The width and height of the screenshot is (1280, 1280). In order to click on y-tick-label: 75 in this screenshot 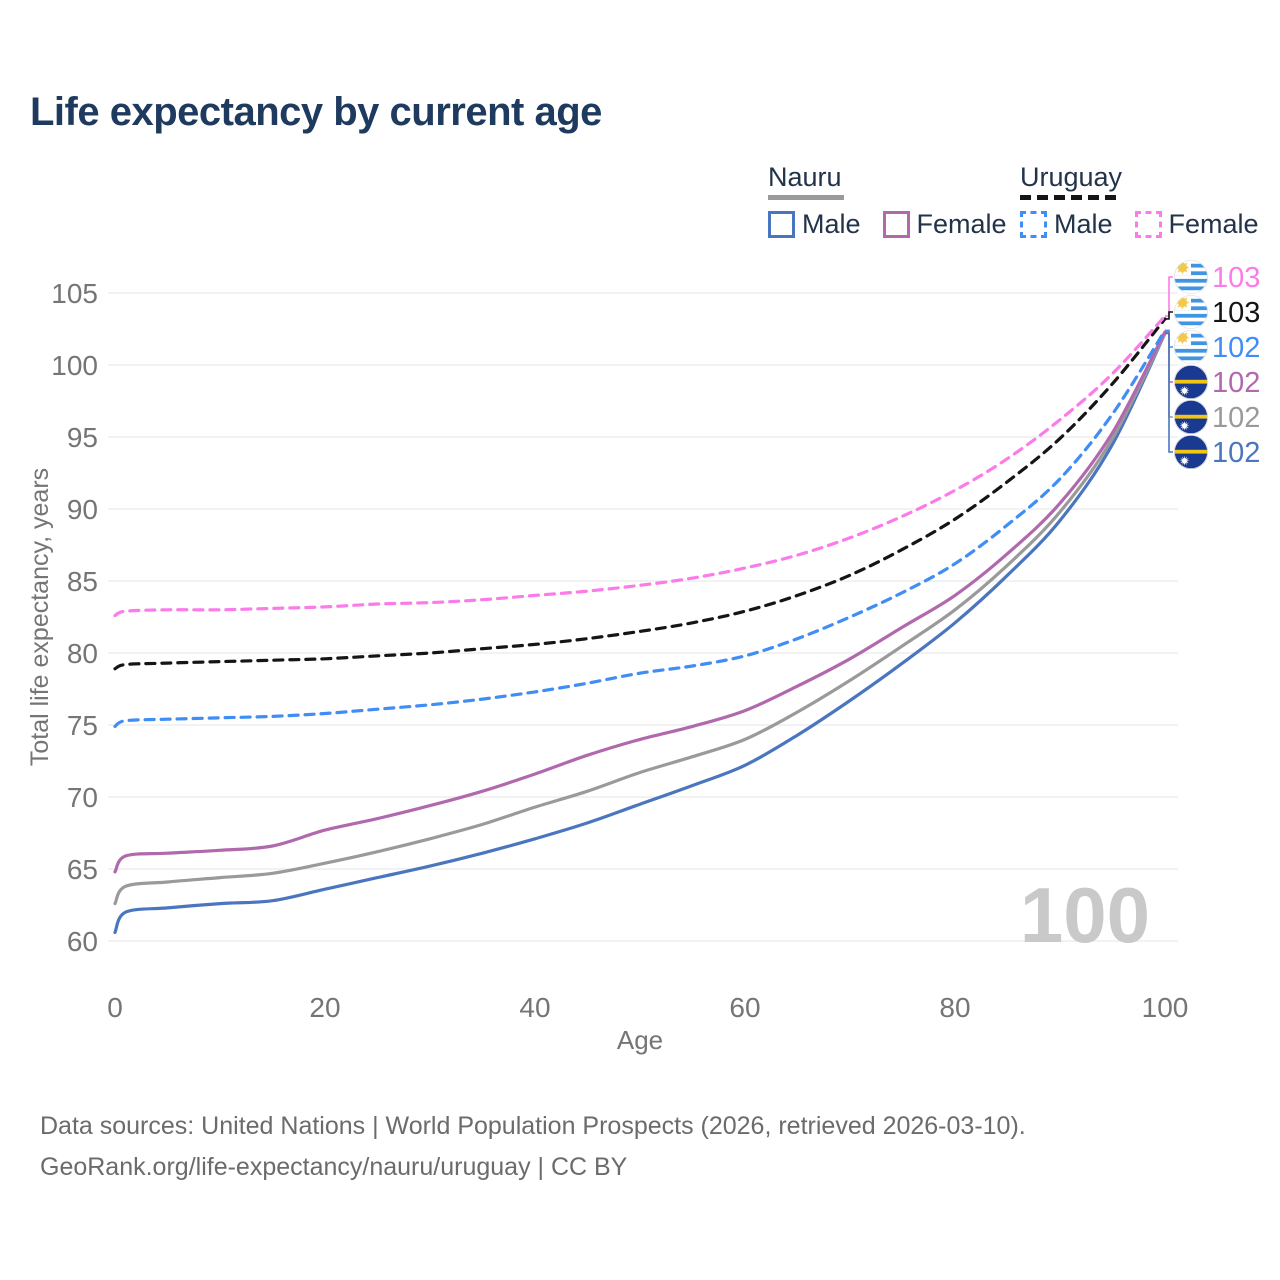, I will do `click(82, 725)`.